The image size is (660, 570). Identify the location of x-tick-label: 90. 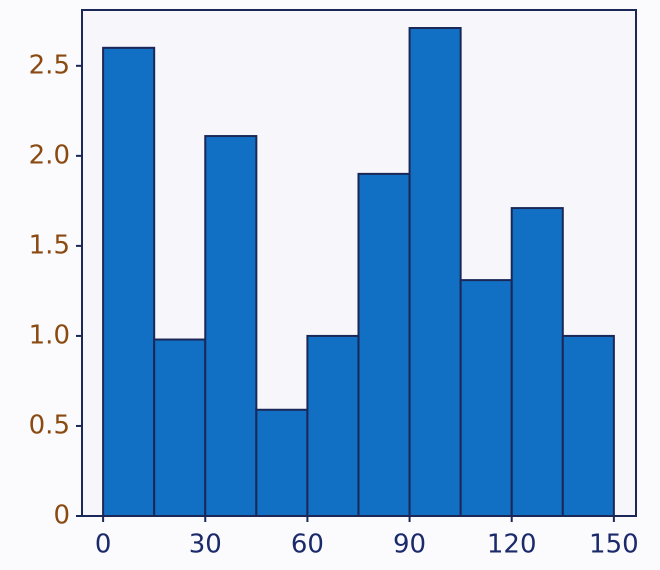
(409, 545).